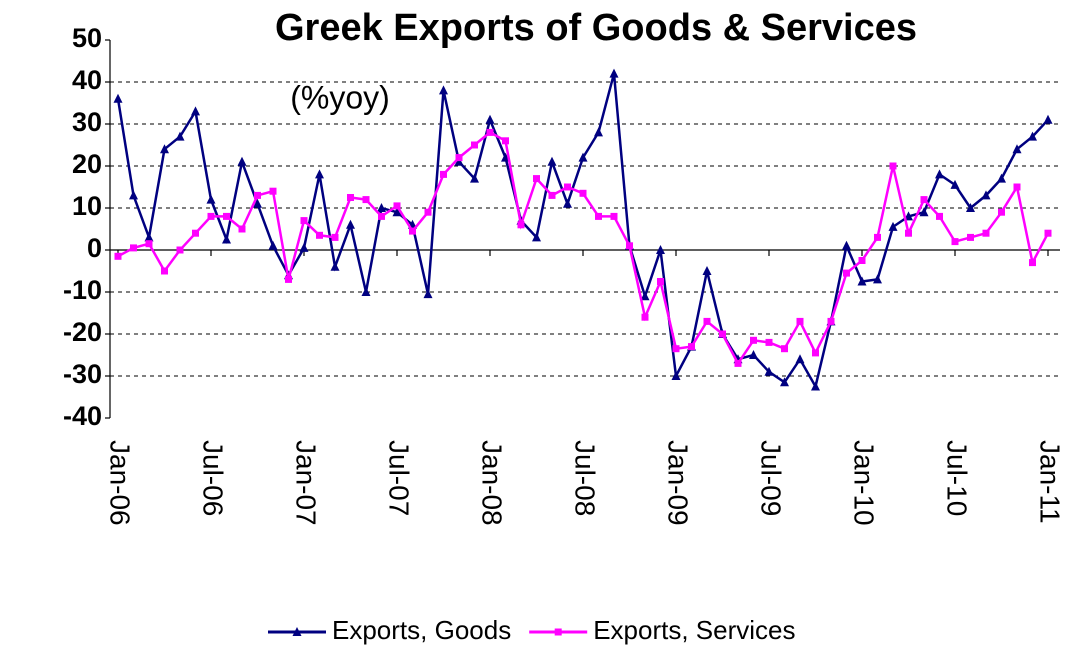 This screenshot has width=1082, height=648. What do you see at coordinates (82, 416) in the screenshot?
I see `y-tick-label: -40` at bounding box center [82, 416].